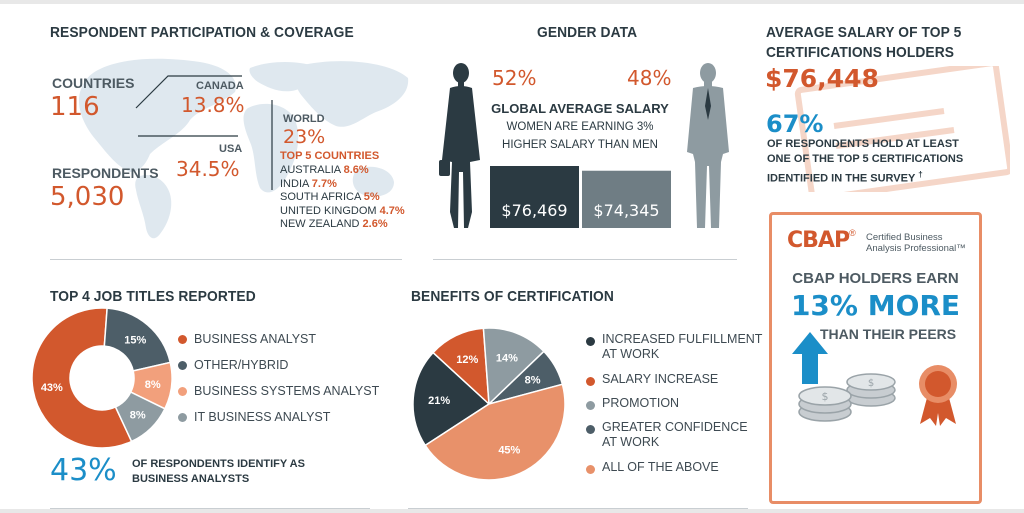  Describe the element at coordinates (220, 86) in the screenshot. I see `canada-label: CANADA` at that location.